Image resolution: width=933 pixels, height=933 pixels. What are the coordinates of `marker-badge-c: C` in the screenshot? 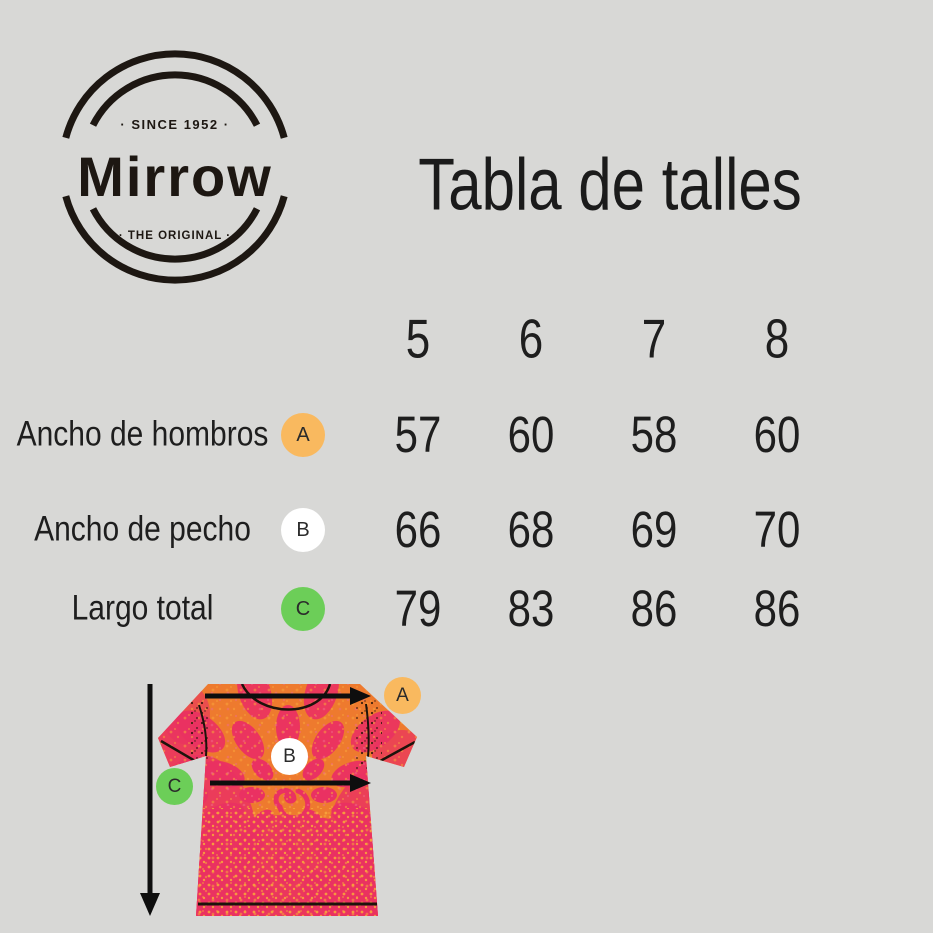 It's located at (303, 609).